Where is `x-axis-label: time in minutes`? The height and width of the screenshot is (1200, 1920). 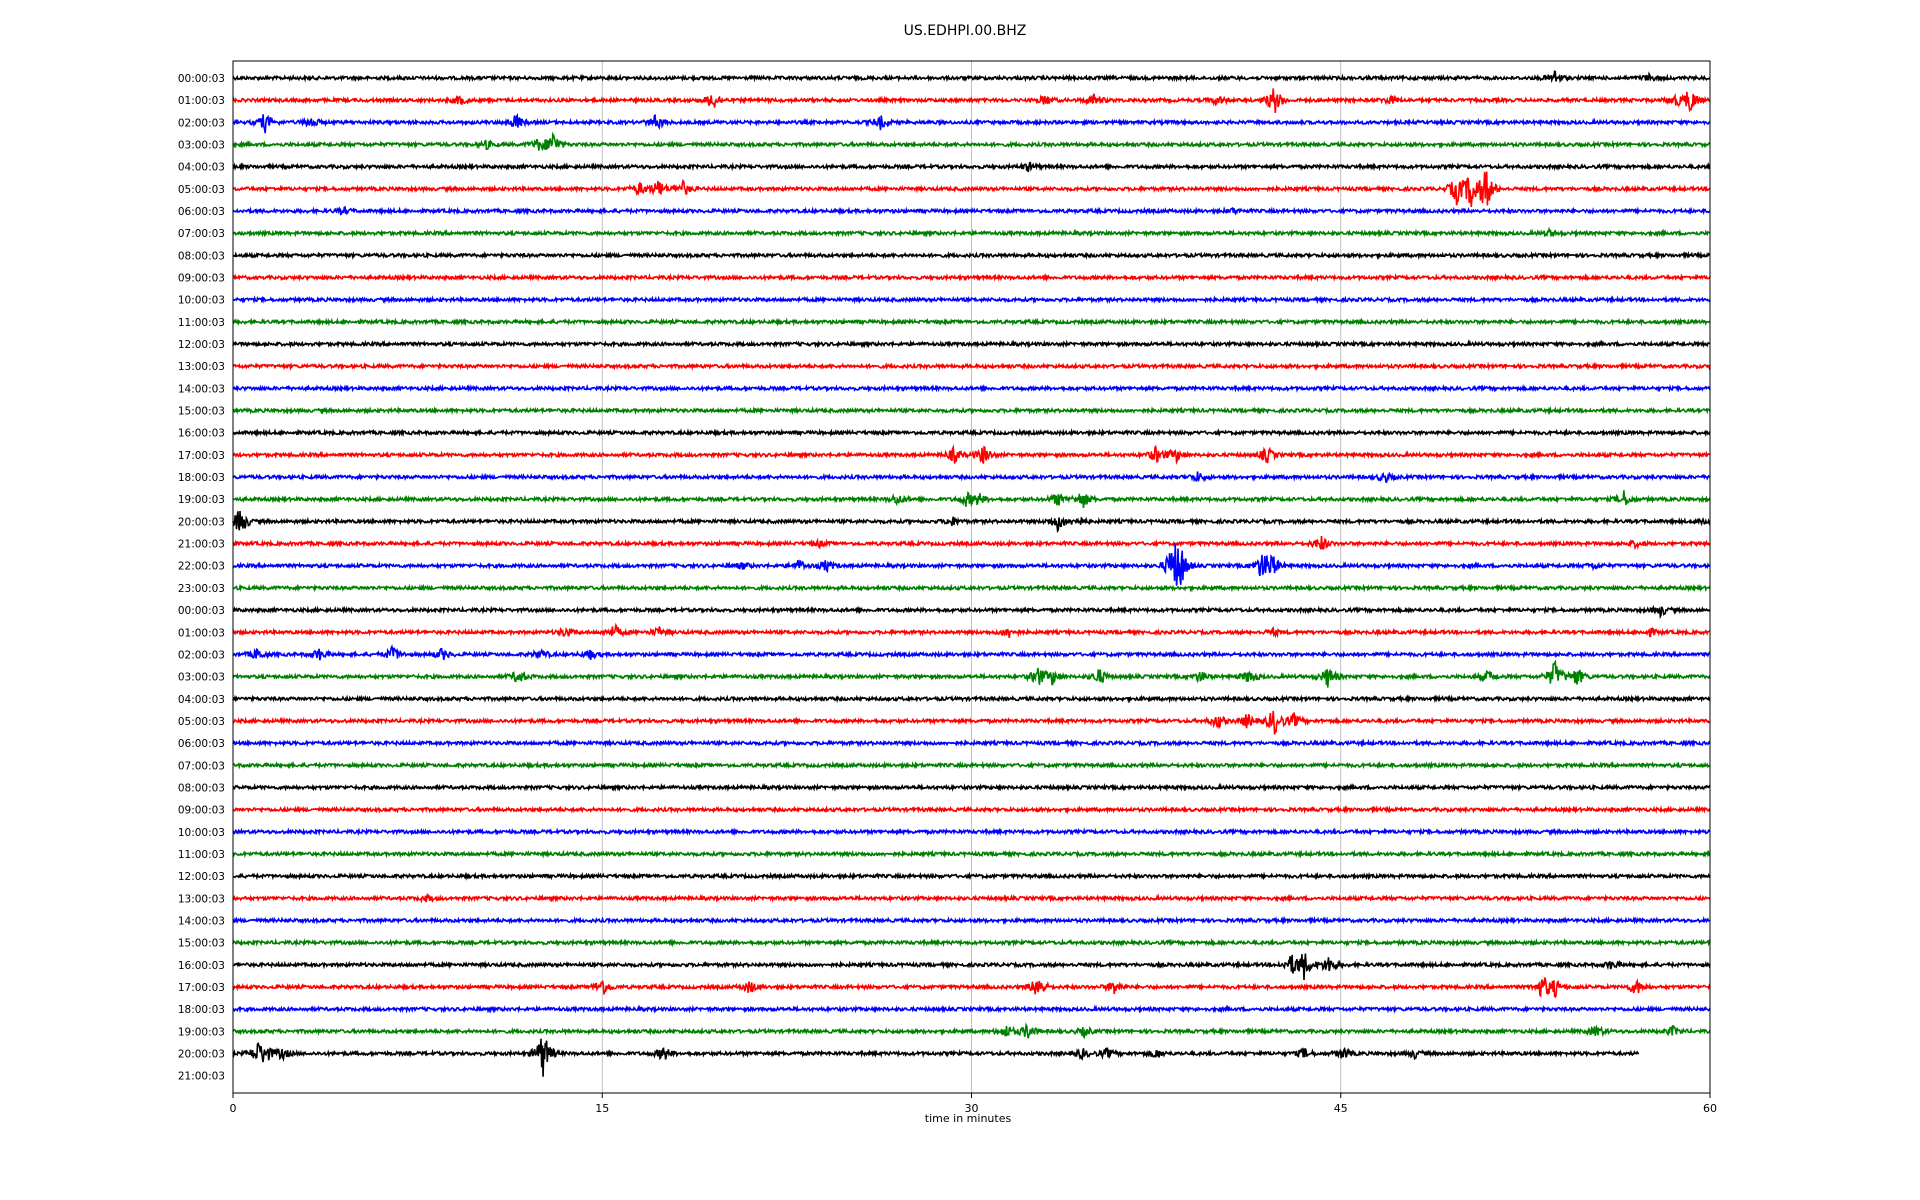 x-axis-label: time in minutes is located at coordinates (968, 1118).